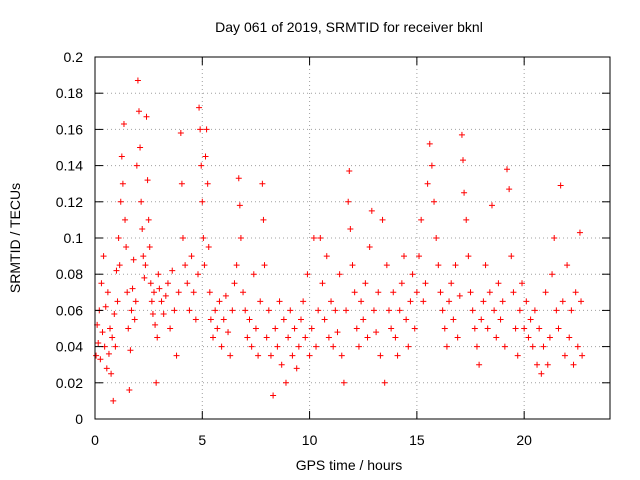  Describe the element at coordinates (15, 238) in the screenshot. I see `y-axis-label: SRMTID / TECUs` at that location.